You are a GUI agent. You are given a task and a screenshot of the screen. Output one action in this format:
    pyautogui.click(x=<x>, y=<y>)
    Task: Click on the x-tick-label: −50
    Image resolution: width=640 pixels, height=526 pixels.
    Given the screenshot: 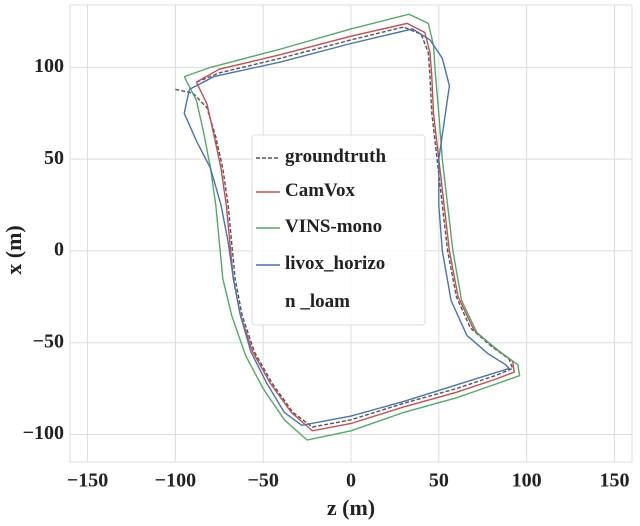 What is the action you would take?
    pyautogui.click(x=262, y=481)
    